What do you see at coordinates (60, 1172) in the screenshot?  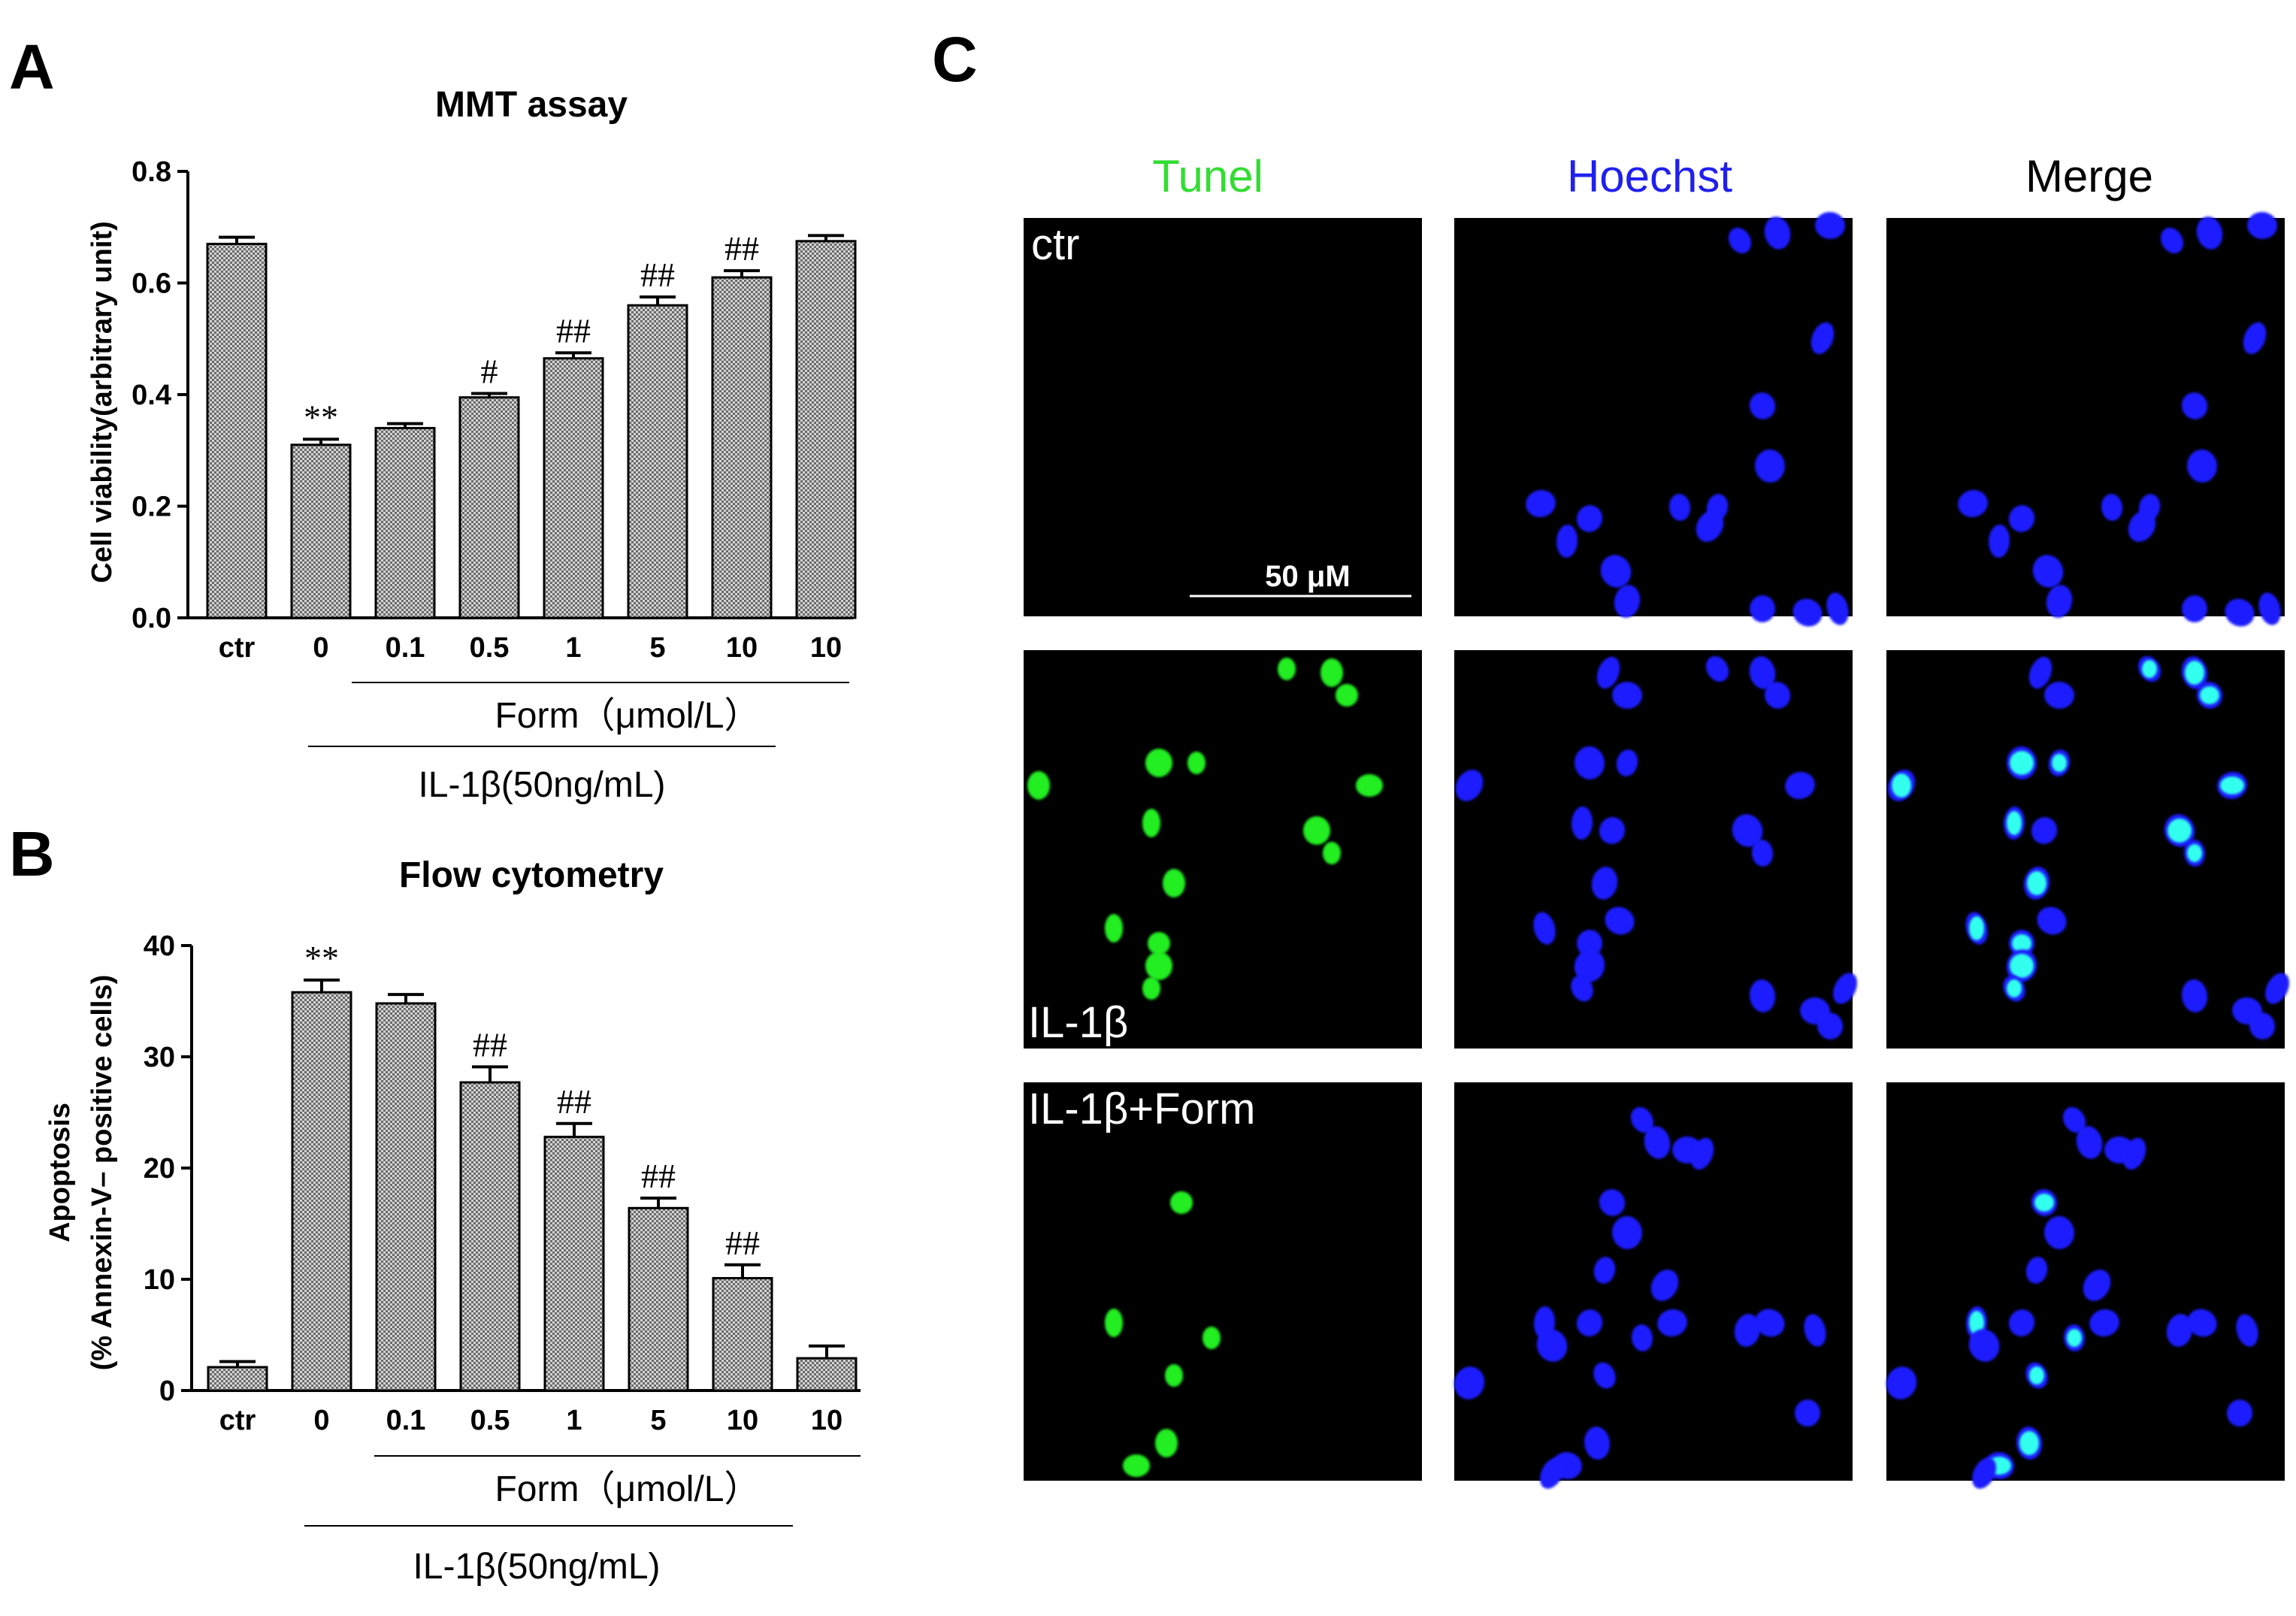 I see `chart-b-y-axis-label: Apoptosis` at bounding box center [60, 1172].